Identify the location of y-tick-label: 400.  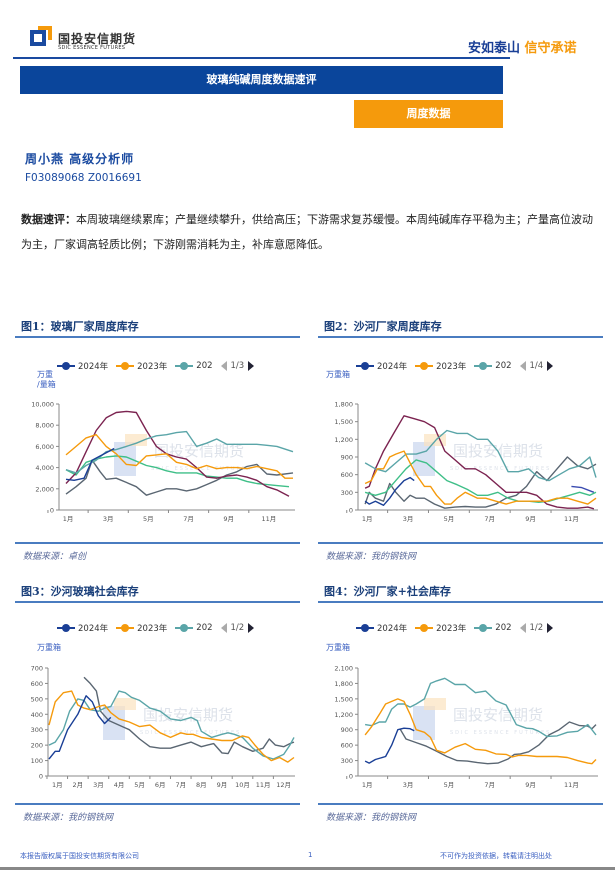
(37, 715).